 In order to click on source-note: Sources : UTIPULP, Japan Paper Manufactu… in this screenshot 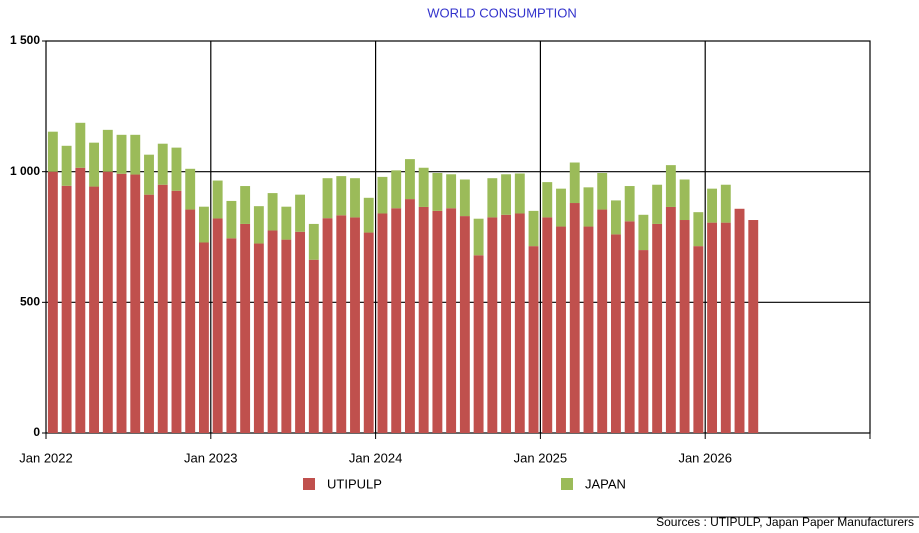, I will do `click(785, 522)`.